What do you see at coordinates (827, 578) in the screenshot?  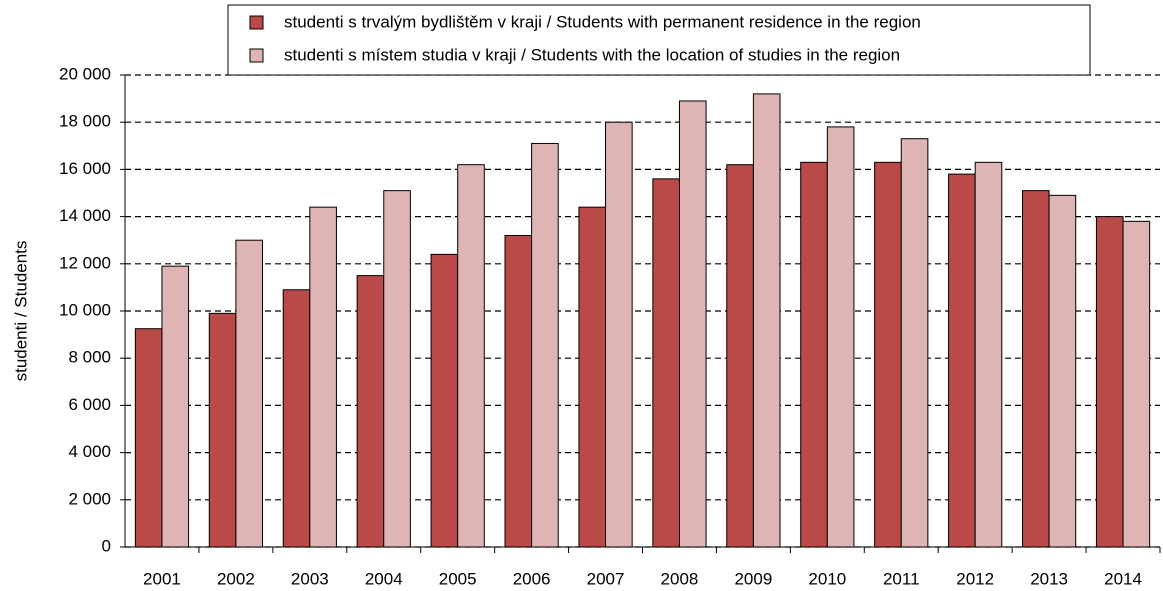 I see `x-tick-label: 2010` at bounding box center [827, 578].